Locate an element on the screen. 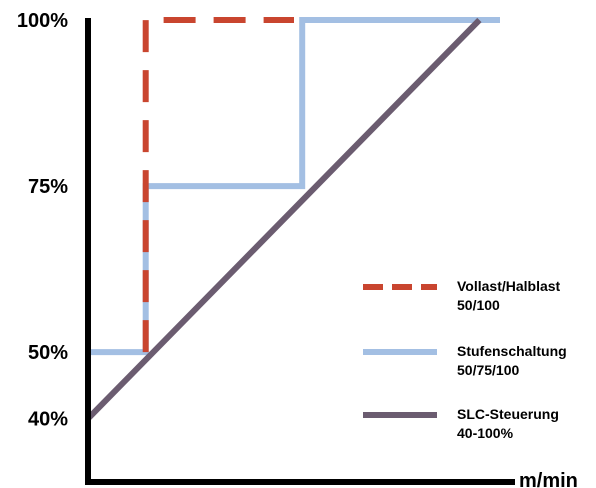 Image resolution: width=596 pixels, height=488 pixels. legend-label-vollast: 50/100 is located at coordinates (478, 305).